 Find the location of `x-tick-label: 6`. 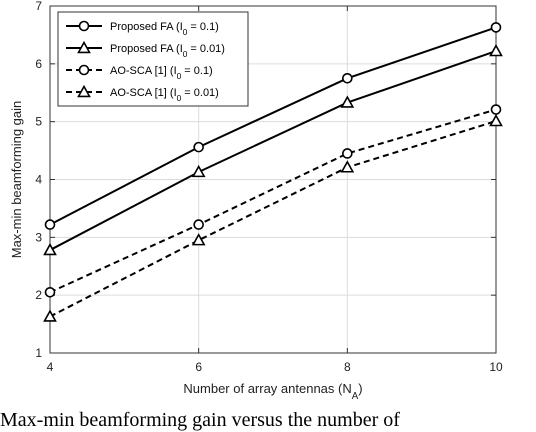

x-tick-label: 6 is located at coordinates (198, 367).